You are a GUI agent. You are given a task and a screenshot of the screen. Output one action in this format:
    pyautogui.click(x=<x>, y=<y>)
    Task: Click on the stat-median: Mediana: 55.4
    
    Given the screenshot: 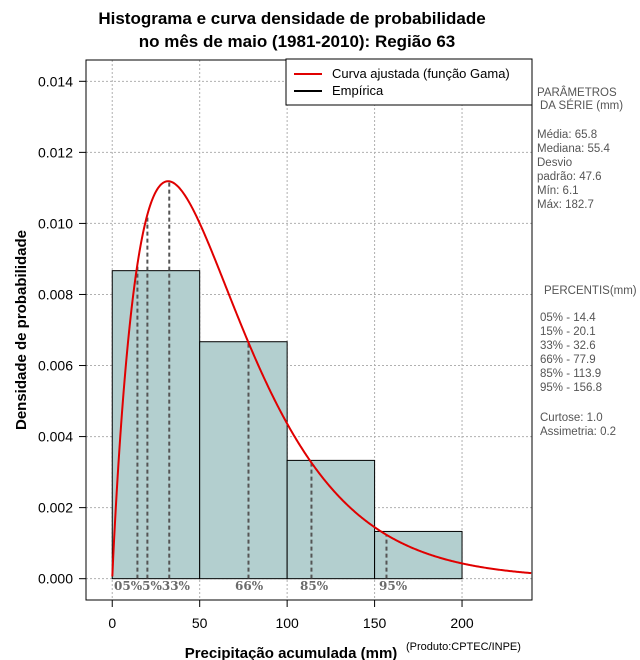 What is the action you would take?
    pyautogui.click(x=573, y=149)
    